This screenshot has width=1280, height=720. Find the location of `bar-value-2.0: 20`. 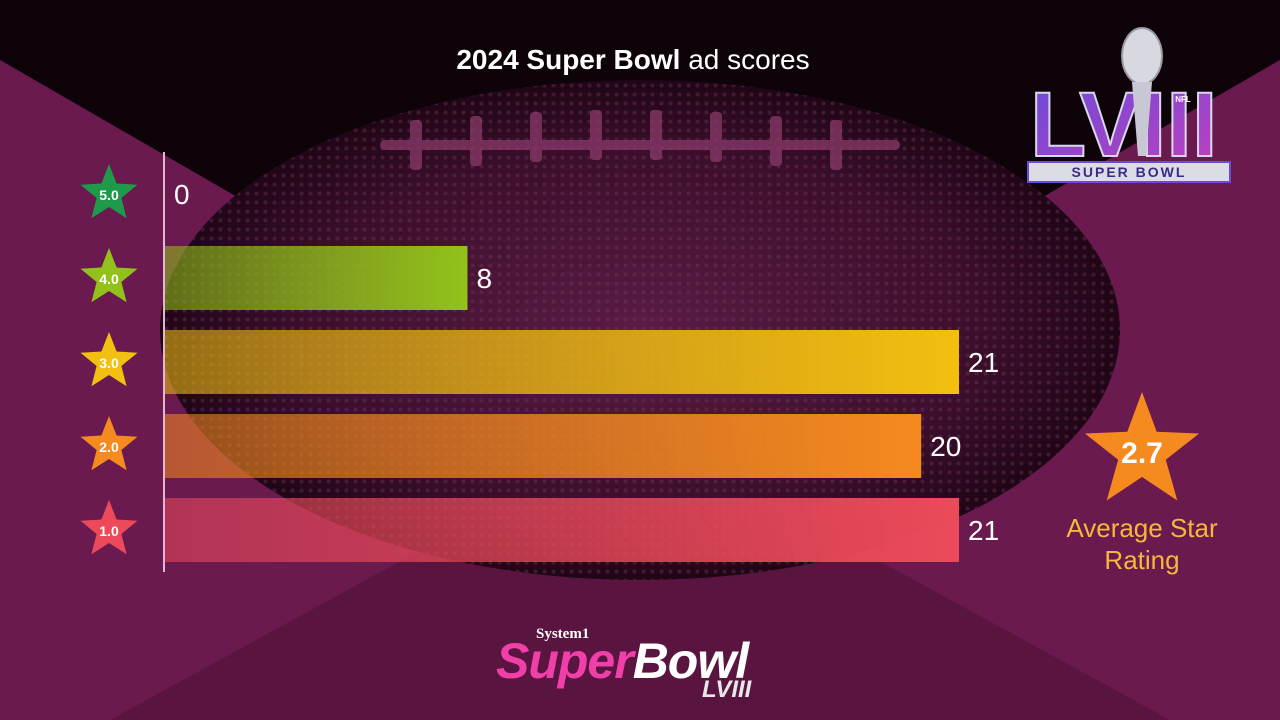

bar-value-2.0: 20 is located at coordinates (945, 446).